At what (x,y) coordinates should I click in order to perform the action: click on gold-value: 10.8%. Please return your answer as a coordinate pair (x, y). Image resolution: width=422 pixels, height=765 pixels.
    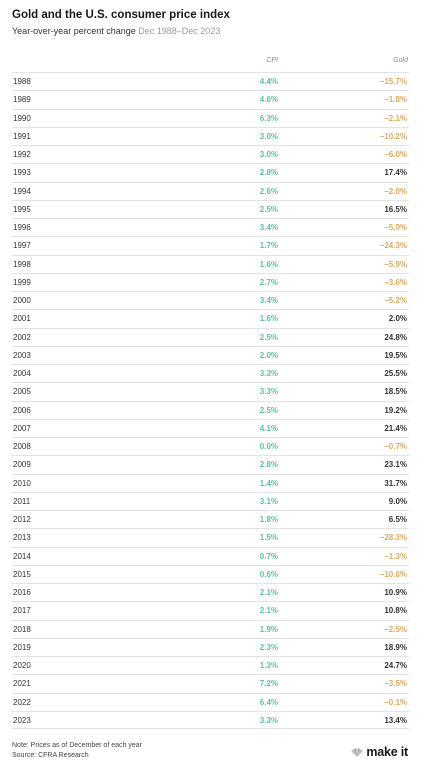
    Looking at the image, I should click on (395, 611).